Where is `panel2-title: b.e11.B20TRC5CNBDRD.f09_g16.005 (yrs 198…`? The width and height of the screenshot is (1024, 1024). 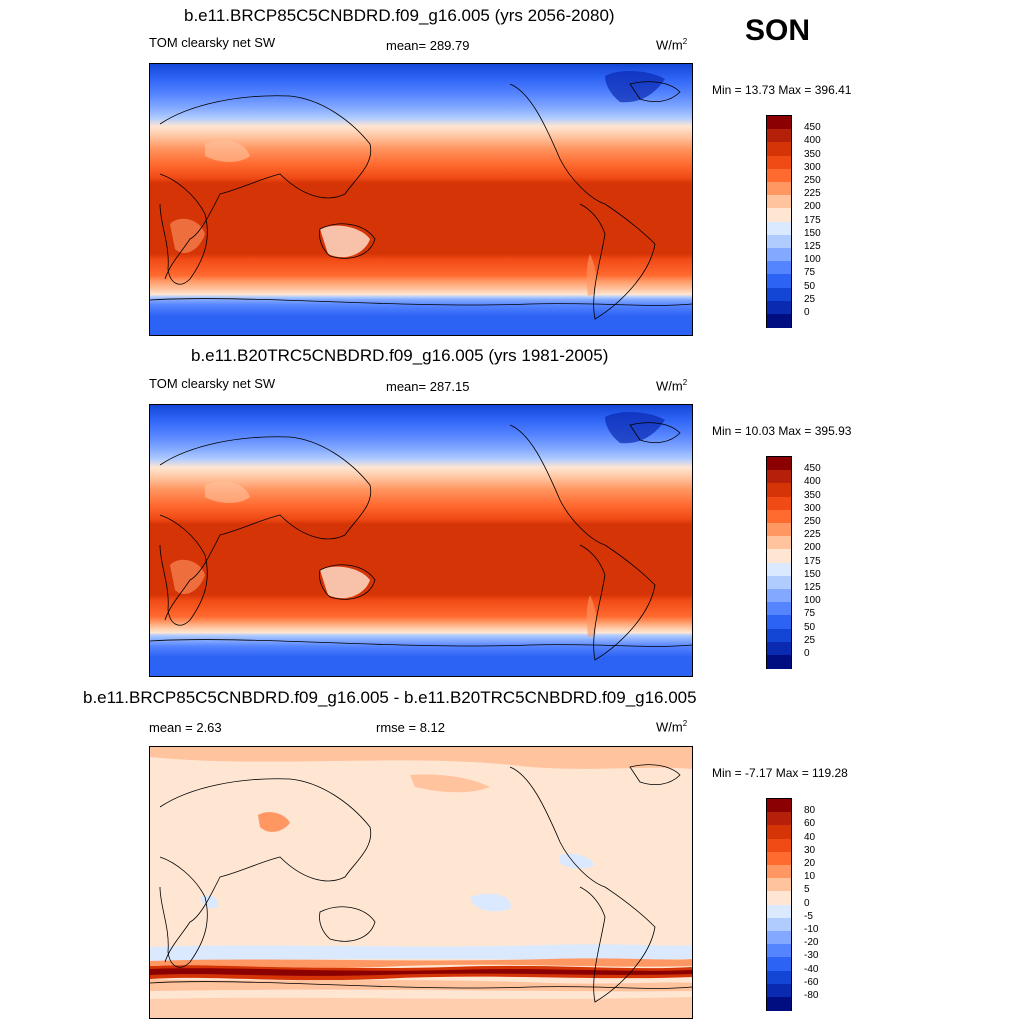
panel2-title: b.e11.B20TRC5CNBDRD.f09_g16.005 (yrs 198… is located at coordinates (400, 355).